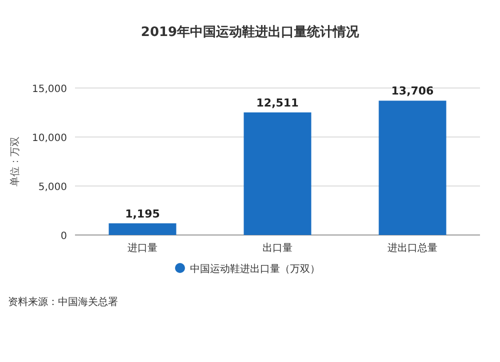 This screenshot has width=500, height=362. I want to click on x-tick-label: 进出口总量, so click(413, 248).